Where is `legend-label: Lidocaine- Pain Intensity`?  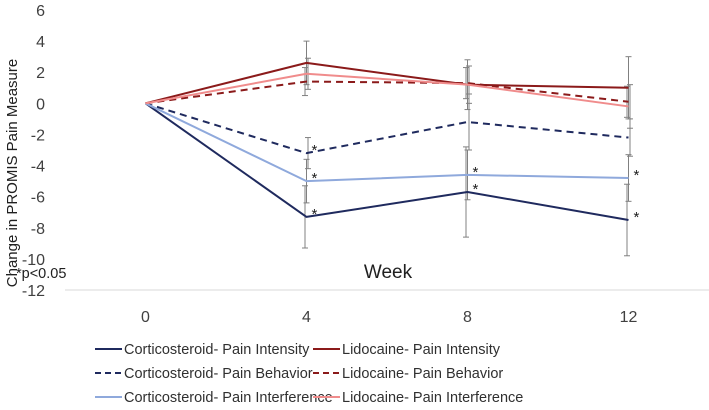
legend-label: Lidocaine- Pain Intensity is located at coordinates (421, 350).